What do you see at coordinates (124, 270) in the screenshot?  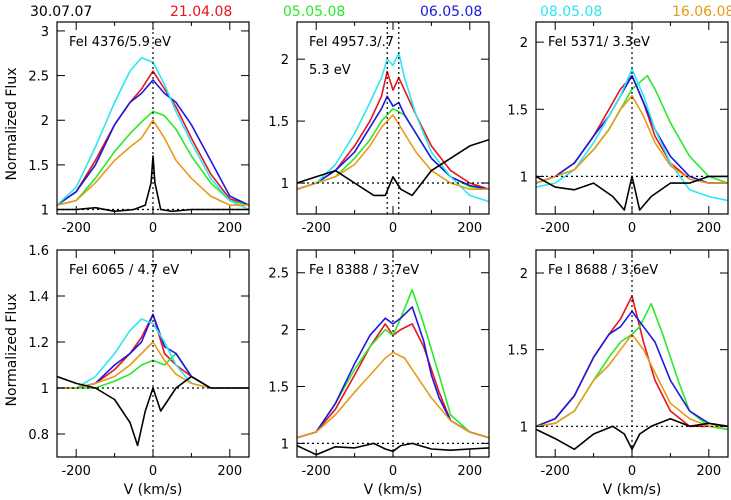 I see `panel-title: FeI 6065 / 4.7 eV` at bounding box center [124, 270].